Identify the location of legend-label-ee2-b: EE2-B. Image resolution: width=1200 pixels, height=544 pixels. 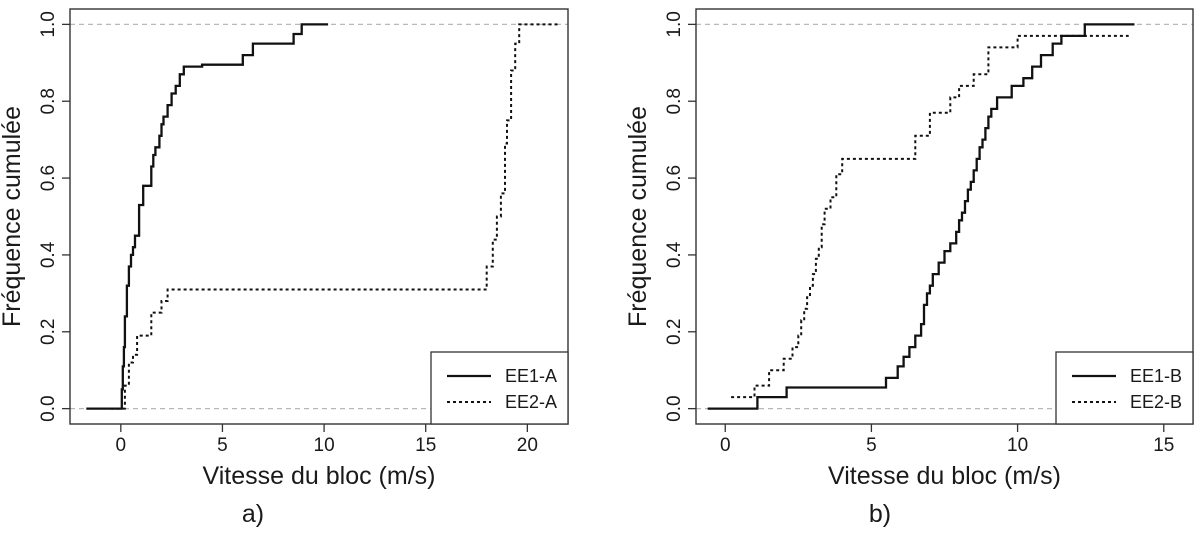
(1156, 402).